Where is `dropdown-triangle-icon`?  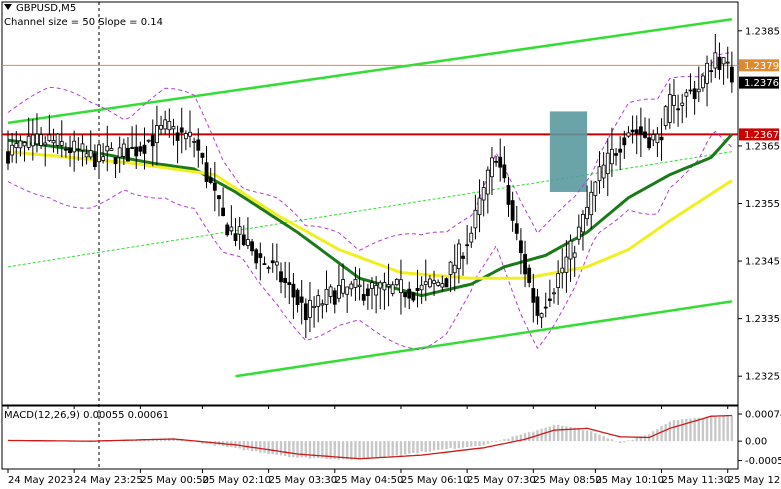 dropdown-triangle-icon is located at coordinates (8, 7).